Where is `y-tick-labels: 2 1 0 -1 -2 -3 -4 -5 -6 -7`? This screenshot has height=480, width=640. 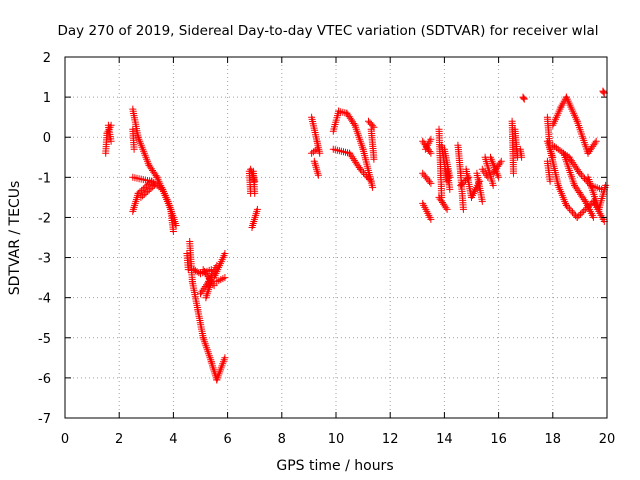 y-tick-labels: 2 1 0 -1 -2 -3 -4 -5 -6 -7 is located at coordinates (44, 239).